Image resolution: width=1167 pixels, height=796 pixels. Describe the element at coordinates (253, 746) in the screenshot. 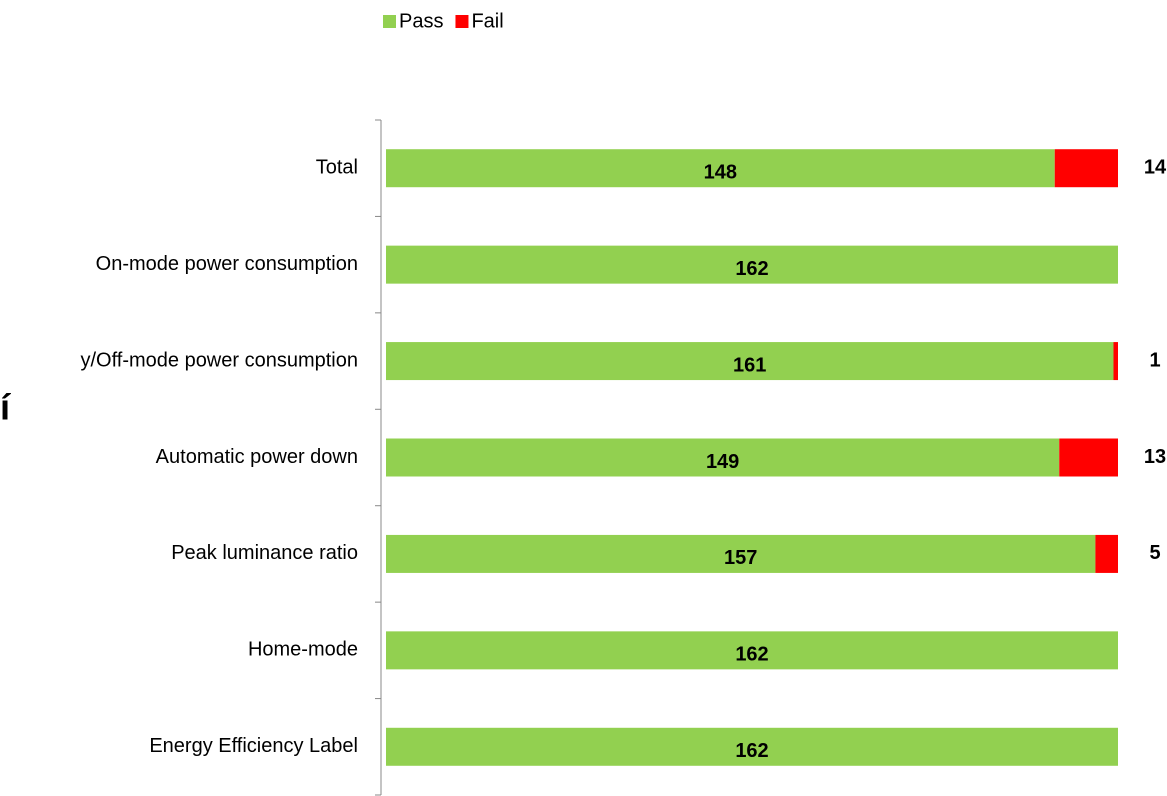

I see `category-label: Energy Efficiency Label` at that location.